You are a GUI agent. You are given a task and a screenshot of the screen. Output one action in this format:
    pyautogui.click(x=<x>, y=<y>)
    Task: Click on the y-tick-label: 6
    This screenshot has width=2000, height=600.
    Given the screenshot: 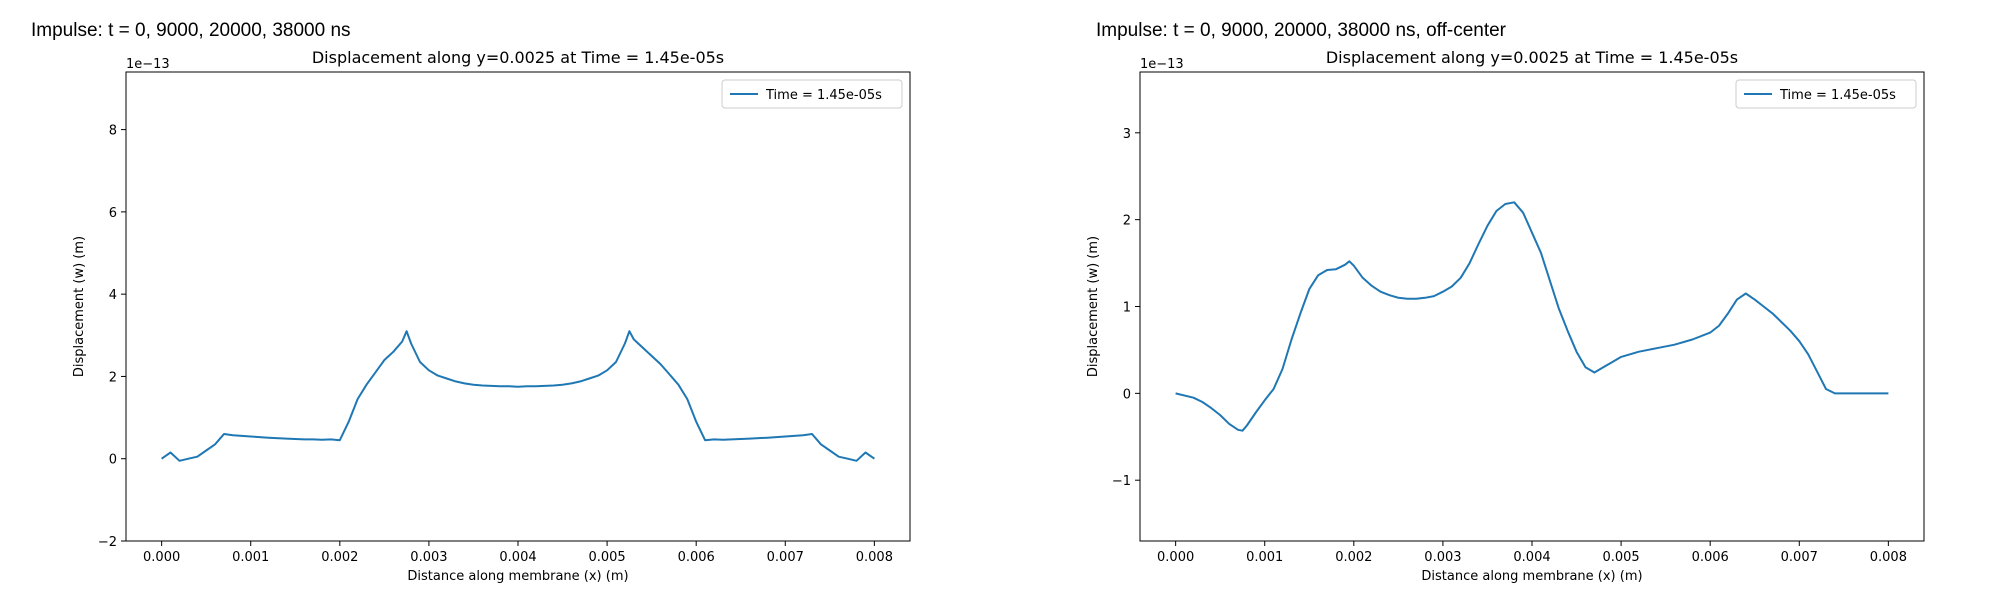 What is the action you would take?
    pyautogui.click(x=113, y=213)
    